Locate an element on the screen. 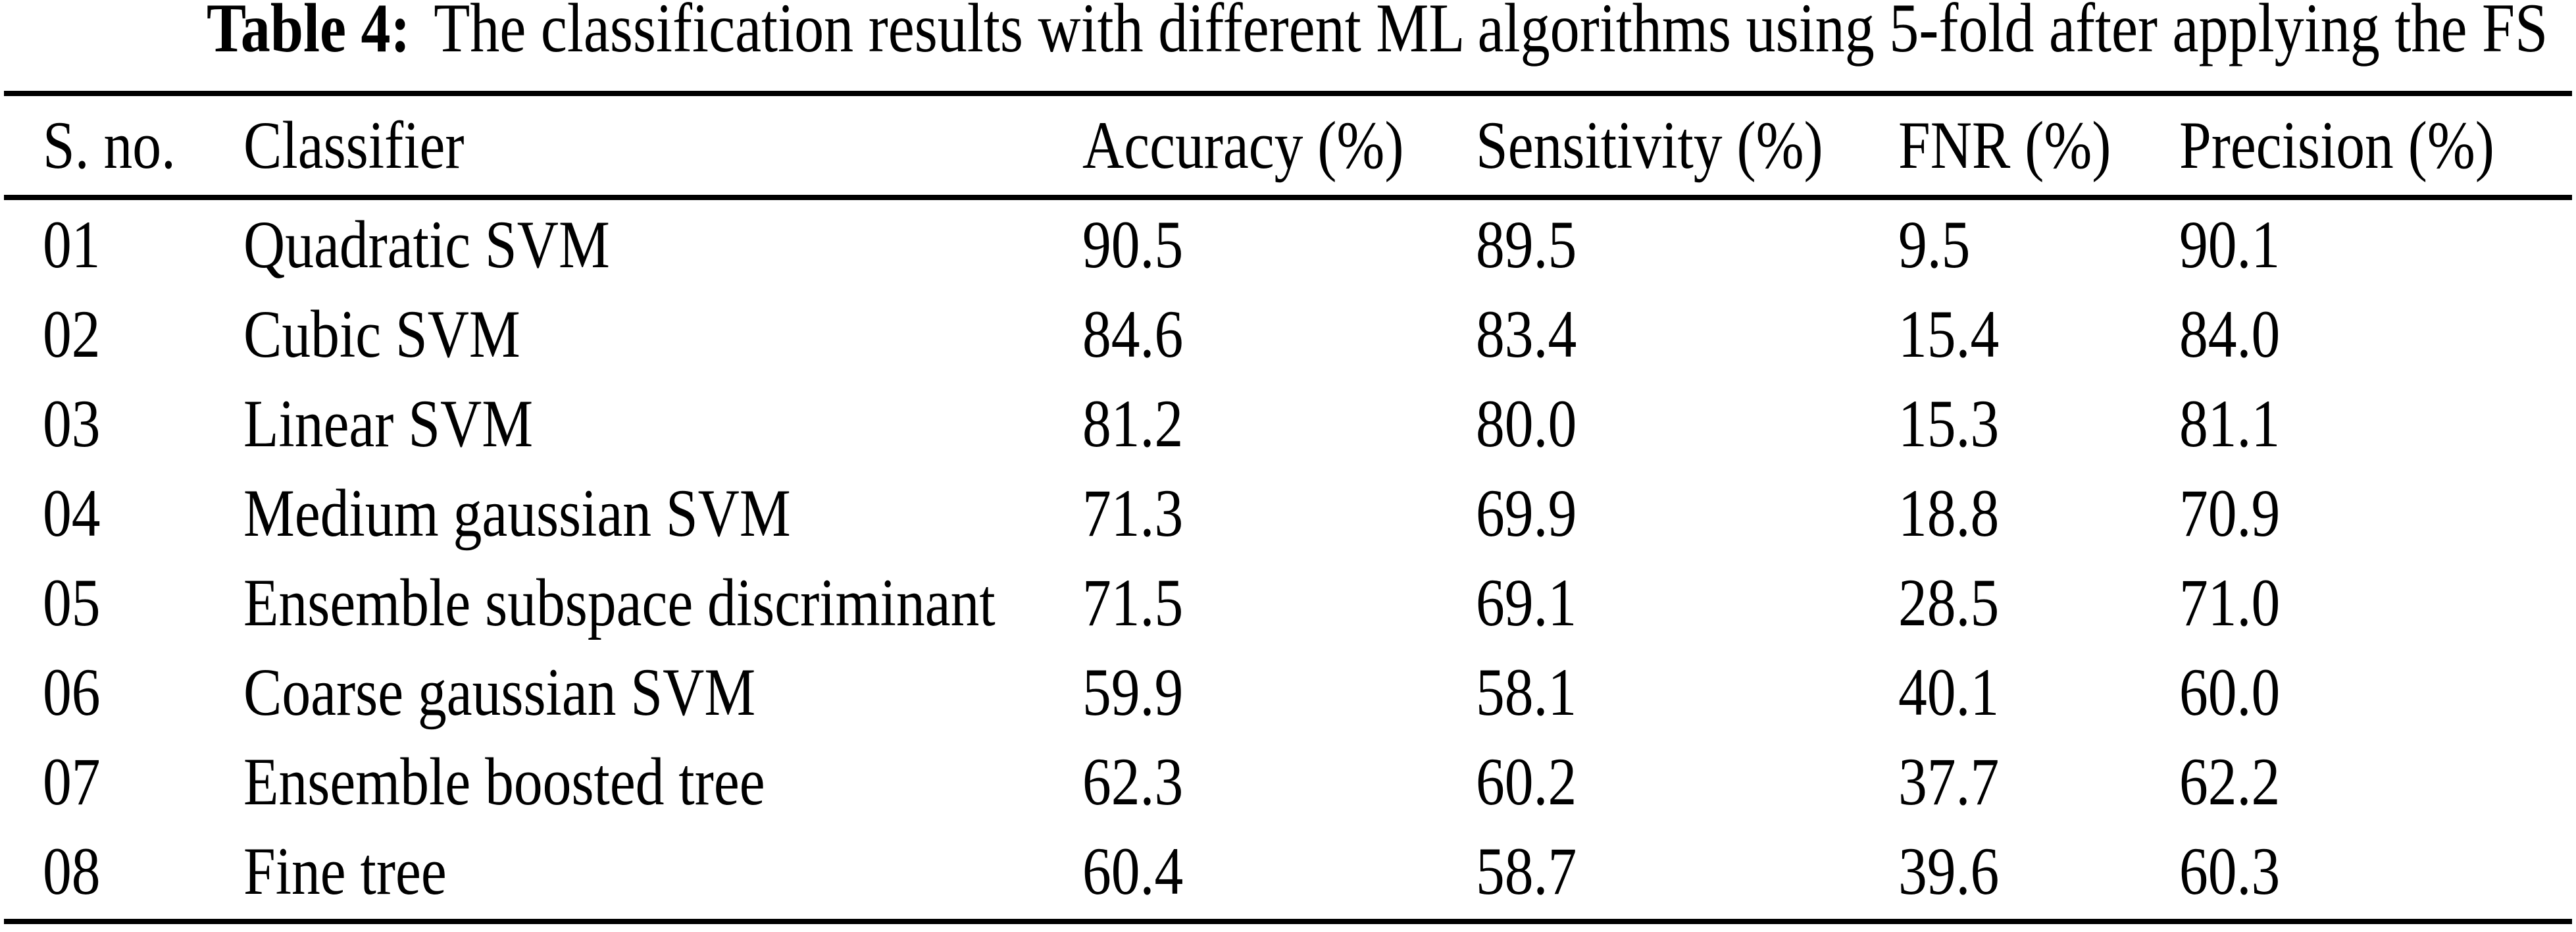  col-header-classifier: Classifier is located at coordinates (354, 145).